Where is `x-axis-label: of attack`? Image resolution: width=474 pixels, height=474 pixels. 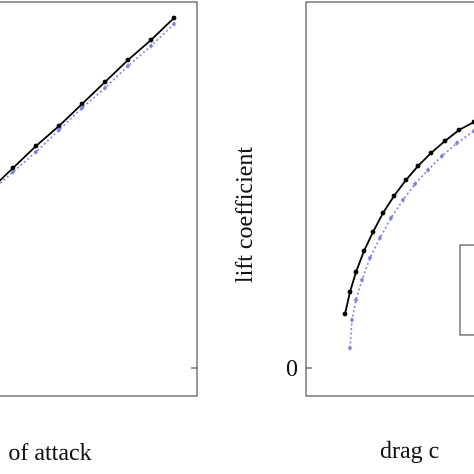
x-axis-label: of attack is located at coordinates (49, 453).